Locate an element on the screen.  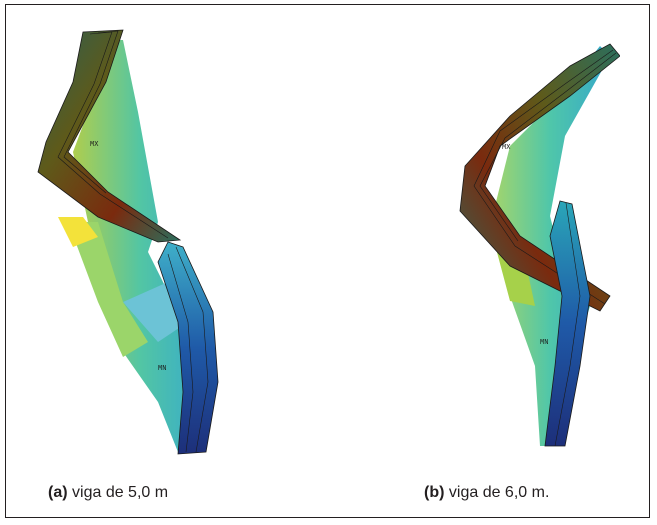
caption-a-tag: (a) is located at coordinates (58, 492).